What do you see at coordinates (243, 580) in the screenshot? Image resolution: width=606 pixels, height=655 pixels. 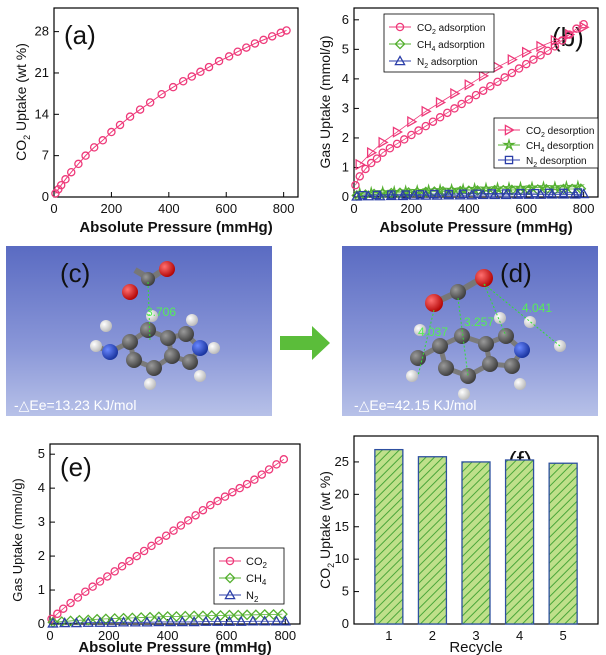 I see `panel-e-legend-entries: CO2 CH4 N2` at bounding box center [243, 580].